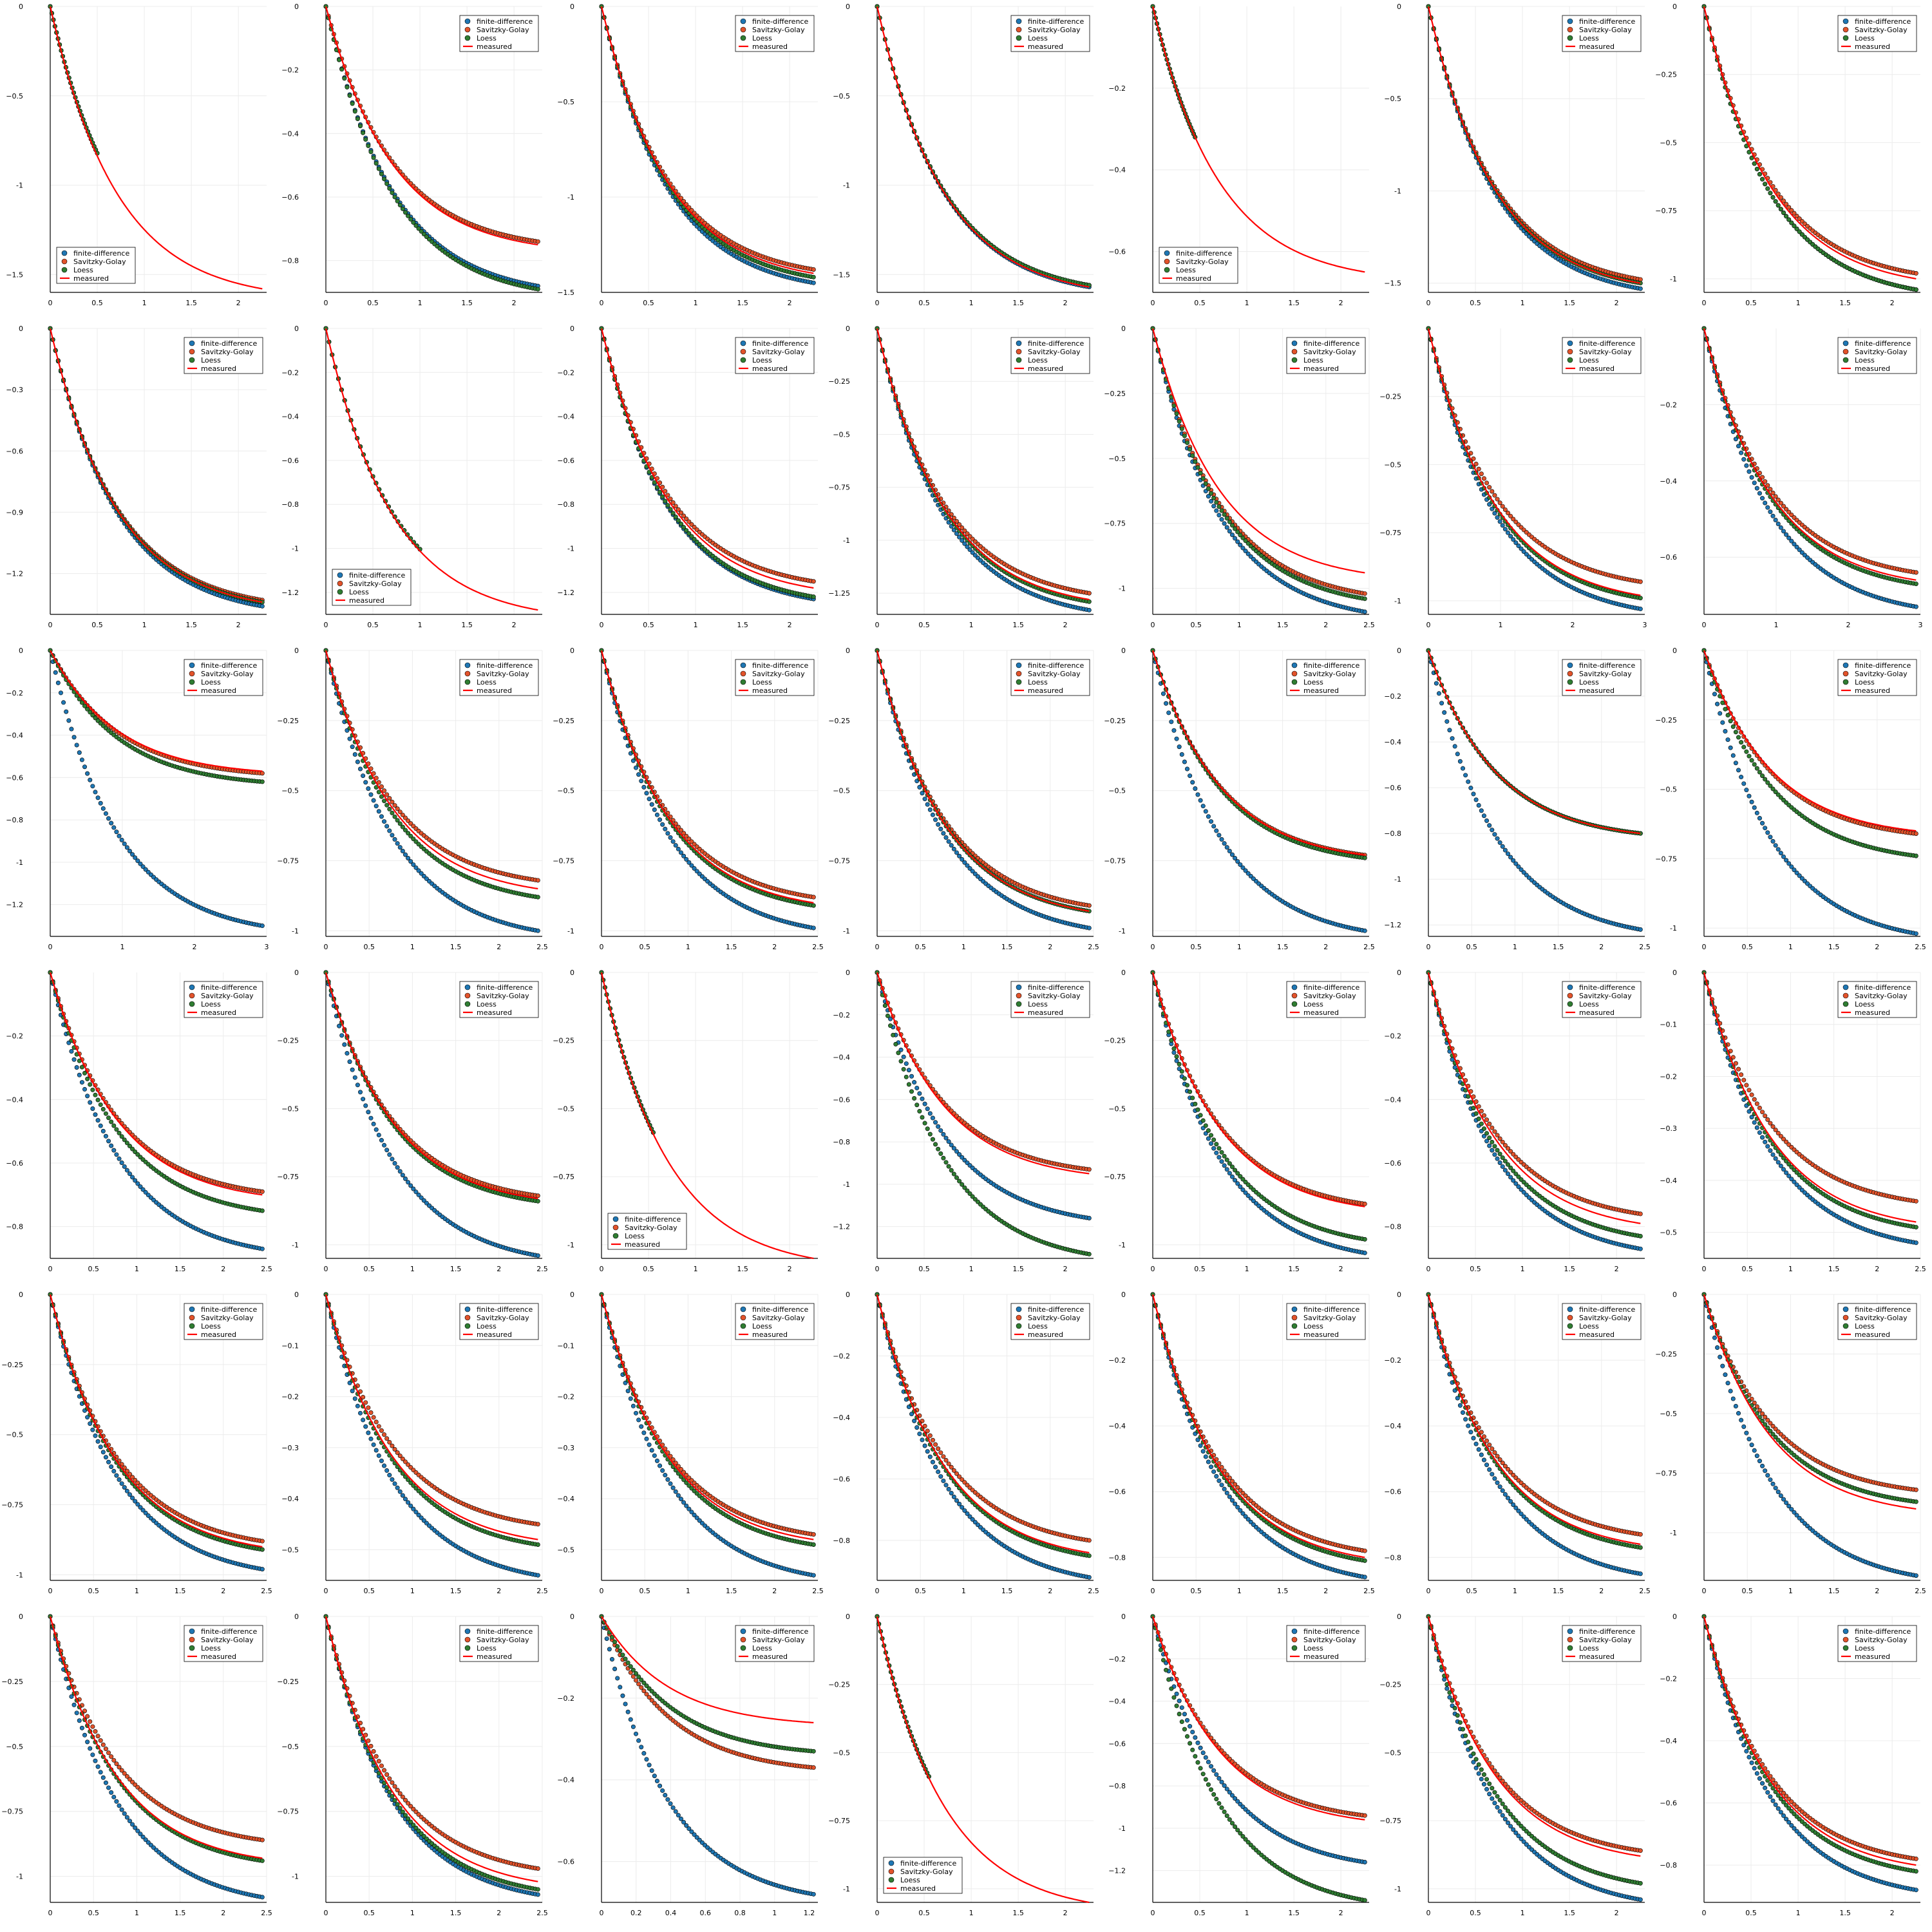  What do you see at coordinates (1124, 651) in the screenshot?
I see `y-tick-label: 0` at bounding box center [1124, 651].